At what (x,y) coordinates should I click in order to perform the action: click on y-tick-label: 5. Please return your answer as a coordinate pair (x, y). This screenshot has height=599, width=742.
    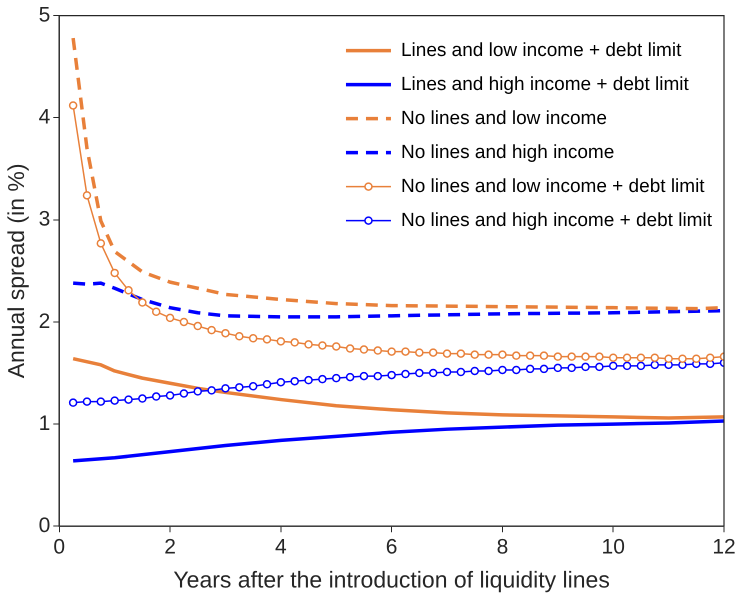
    Looking at the image, I should click on (44, 14).